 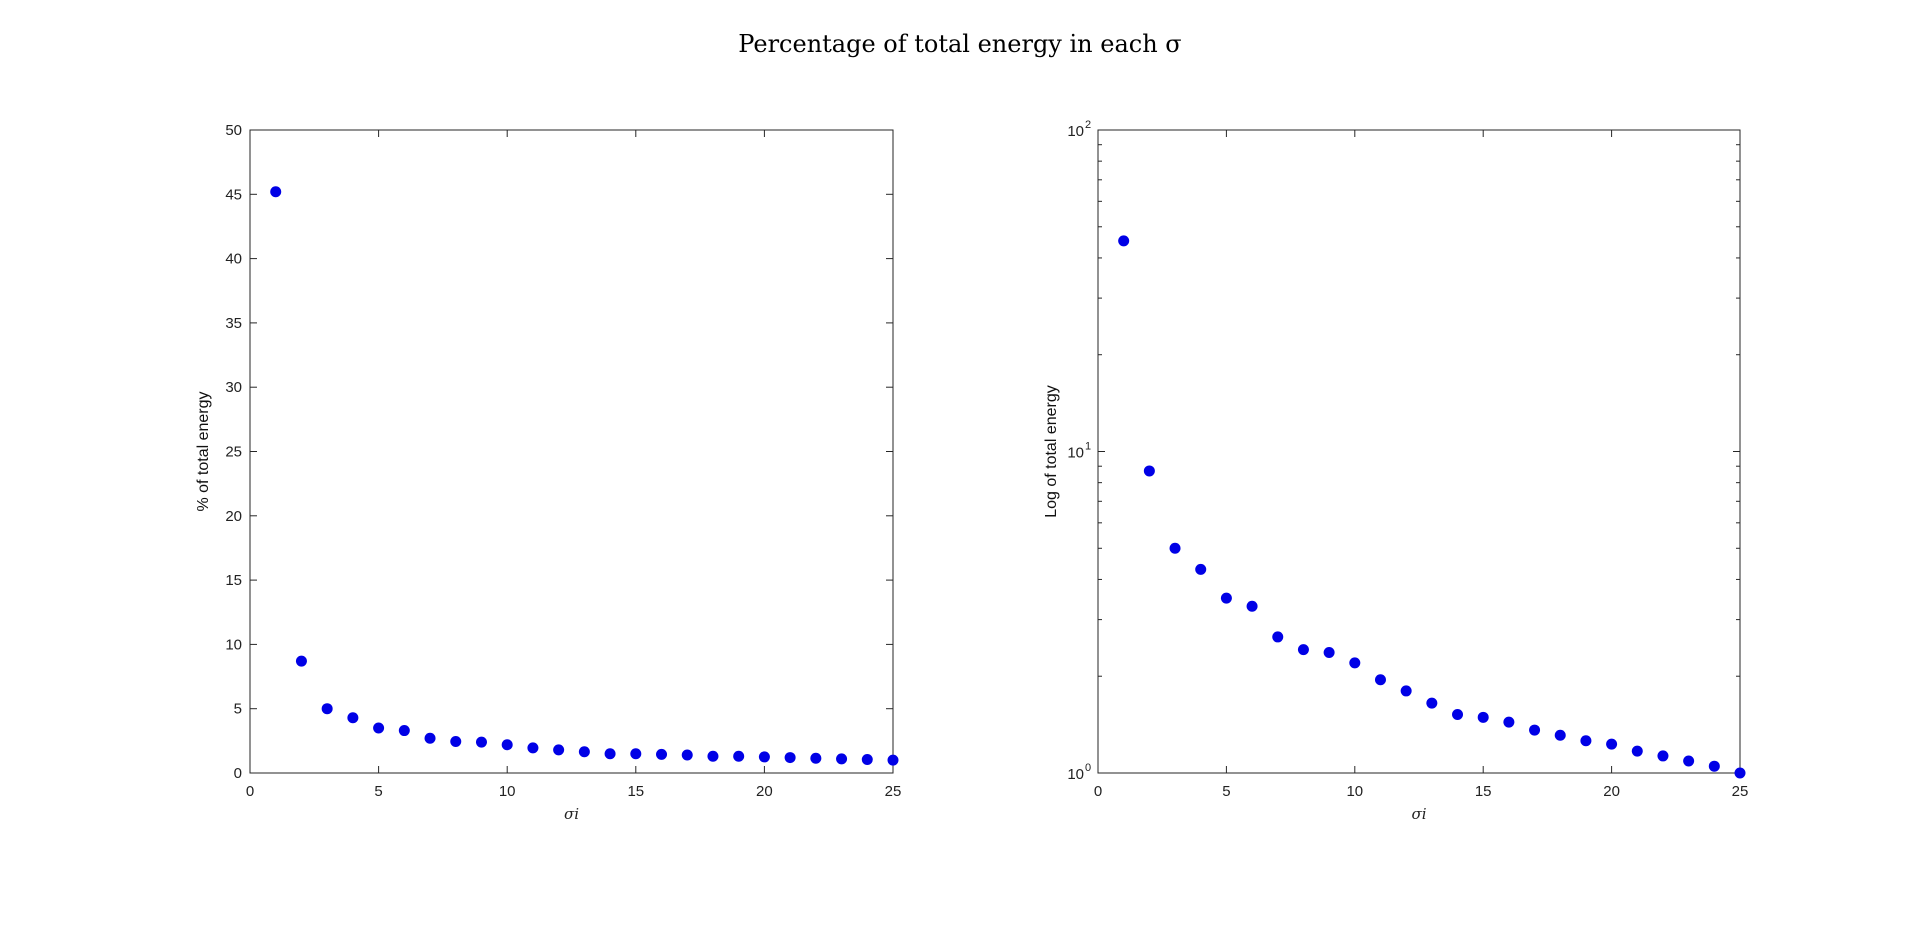 What do you see at coordinates (1088, 447) in the screenshot?
I see `y-tick-exponent: 1` at bounding box center [1088, 447].